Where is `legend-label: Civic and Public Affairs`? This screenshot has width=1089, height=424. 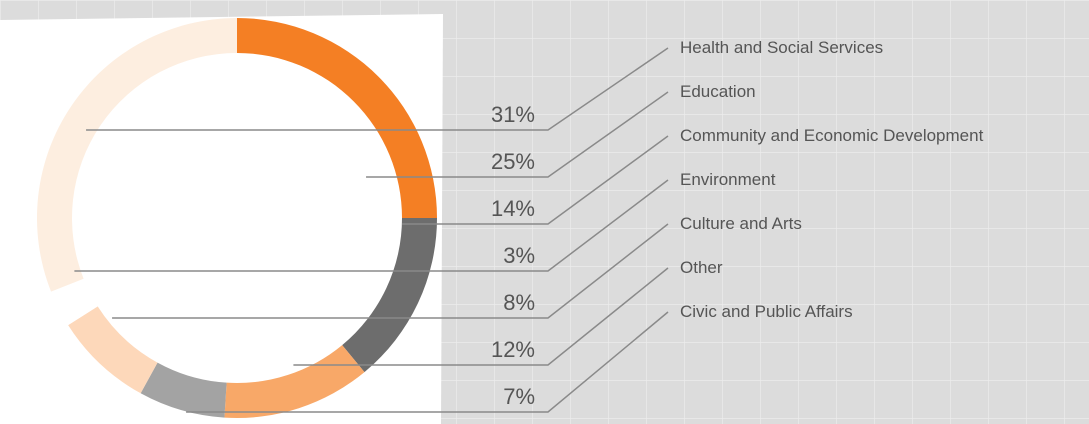
legend-label: Civic and Public Affairs is located at coordinates (766, 311).